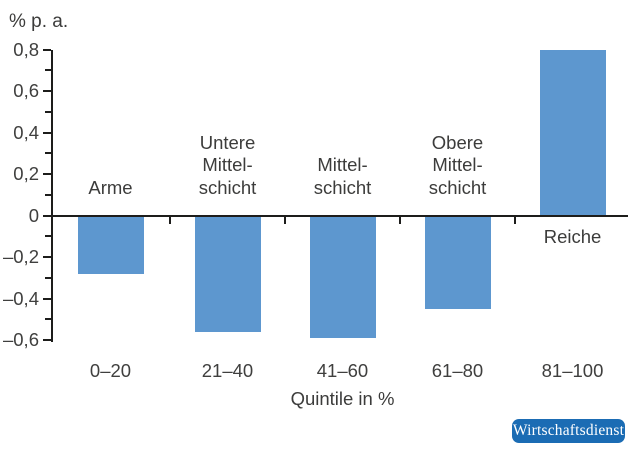 This screenshot has width=630, height=457. I want to click on bar-21–40, so click(227, 273).